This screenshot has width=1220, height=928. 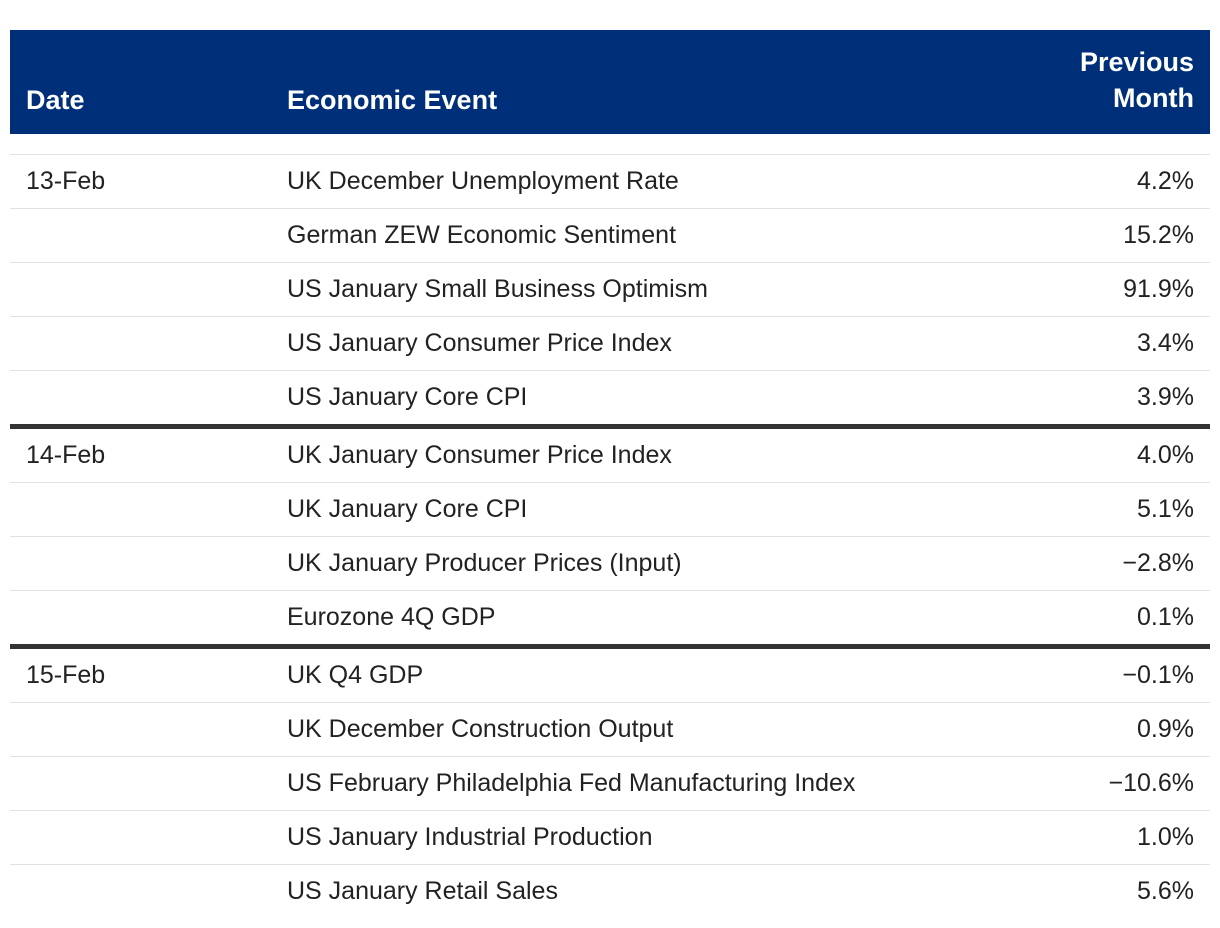 I want to click on header-date: Date, so click(x=55, y=100).